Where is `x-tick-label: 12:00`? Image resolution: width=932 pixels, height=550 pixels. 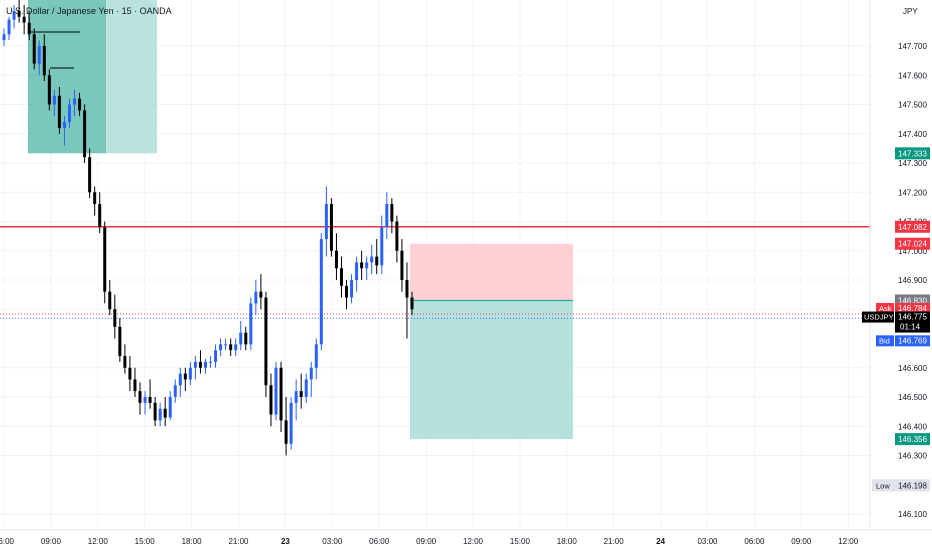
x-tick-label: 12:00 is located at coordinates (848, 541).